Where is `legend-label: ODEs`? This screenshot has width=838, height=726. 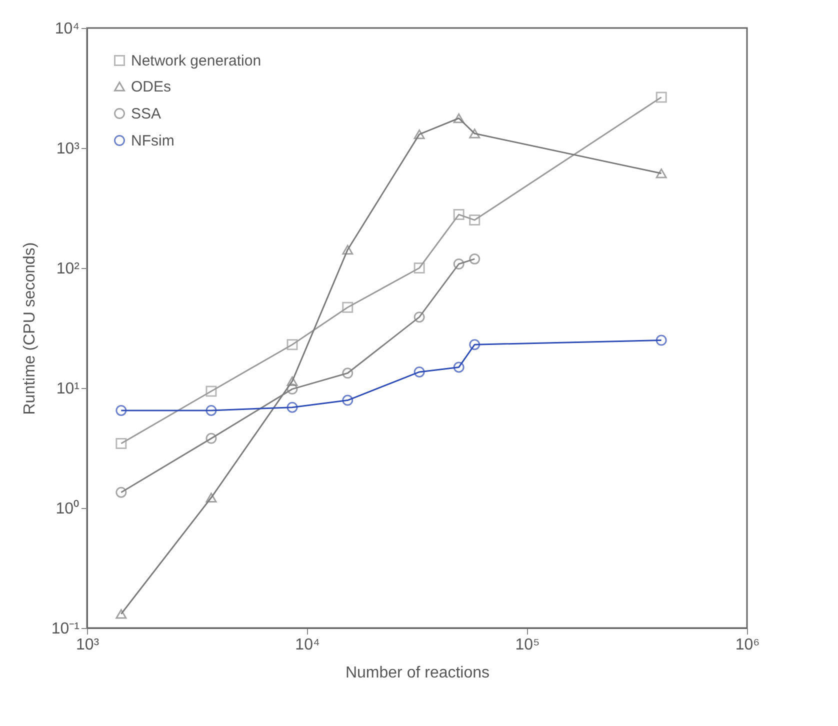 legend-label: ODEs is located at coordinates (151, 87).